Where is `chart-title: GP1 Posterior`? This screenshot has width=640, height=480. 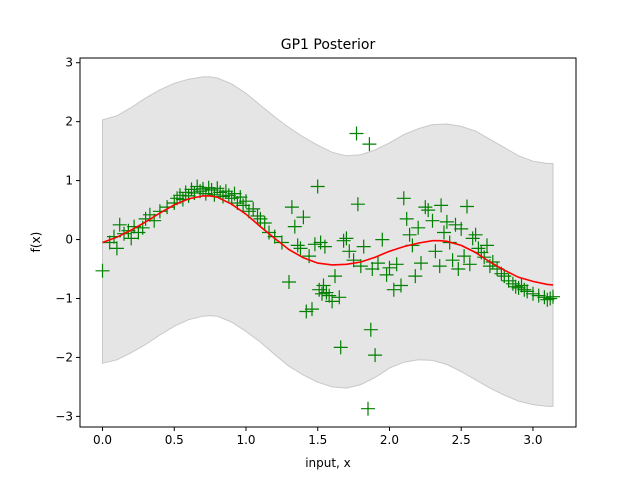
chart-title: GP1 Posterior is located at coordinates (328, 45).